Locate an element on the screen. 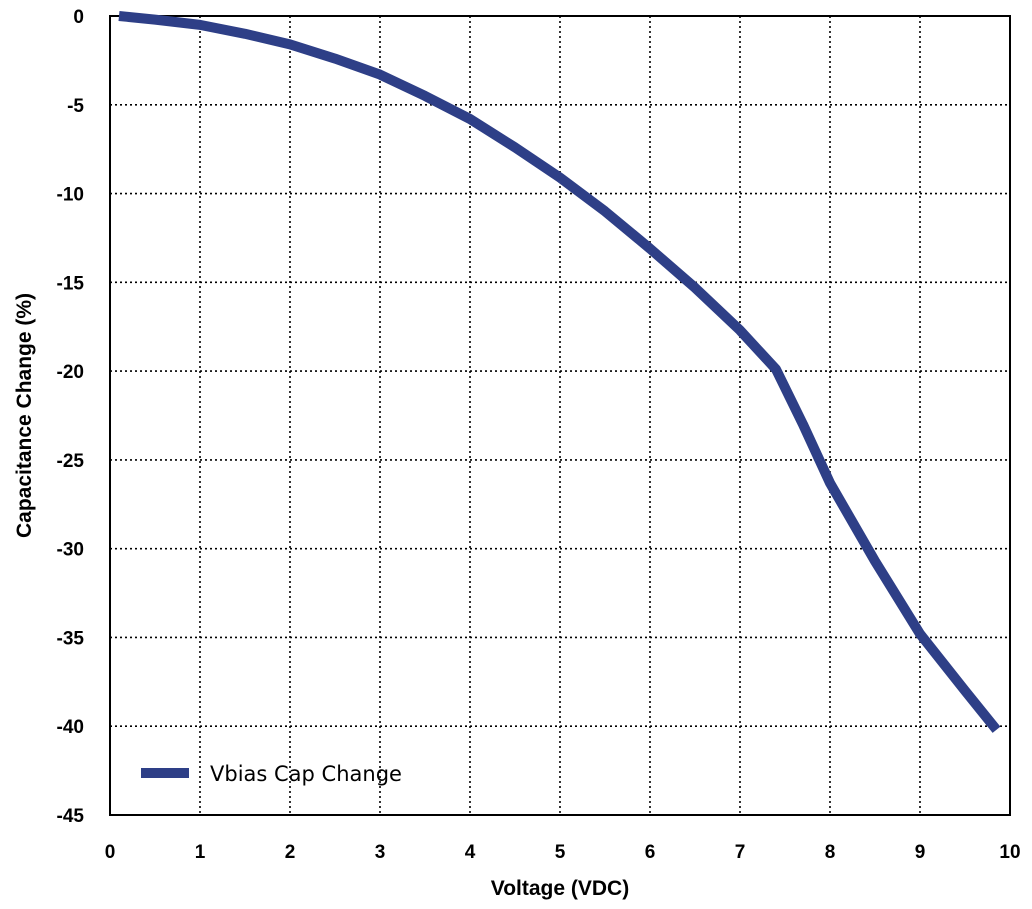  legend: Vbias Cap Change is located at coordinates (271, 774).